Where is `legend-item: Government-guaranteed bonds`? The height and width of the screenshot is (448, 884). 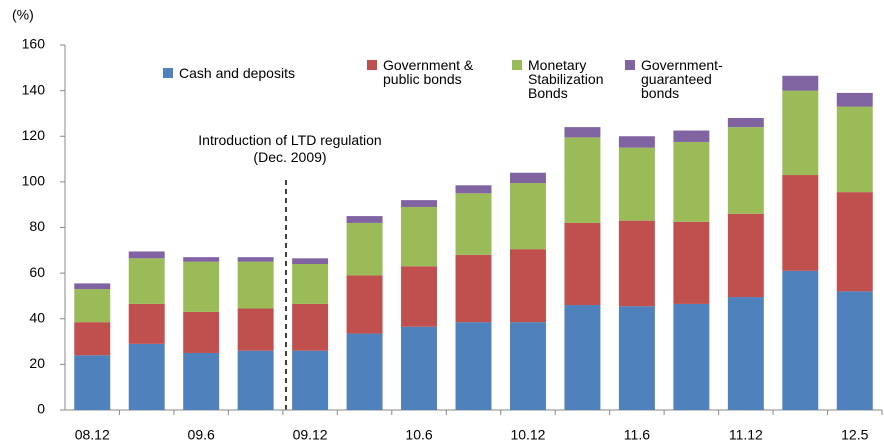
legend-item: Government-guaranteed bonds is located at coordinates (674, 79).